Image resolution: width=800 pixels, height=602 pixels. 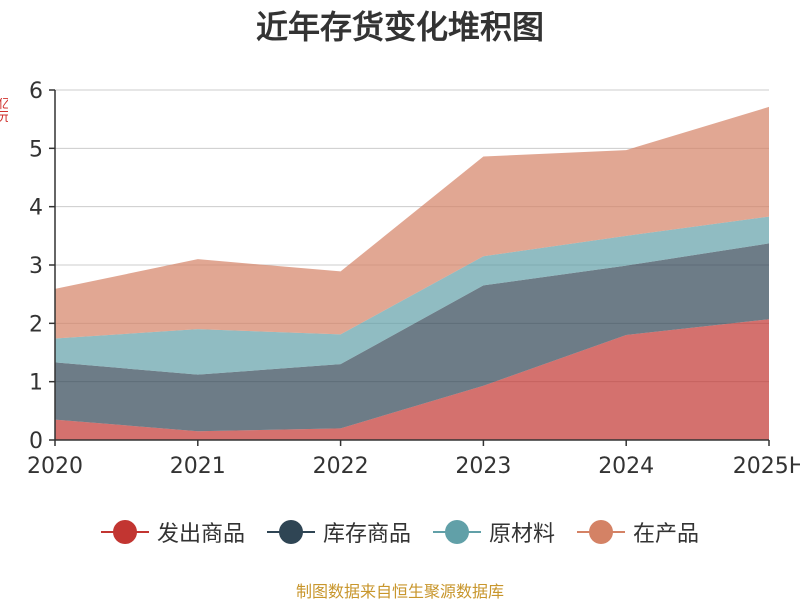 What do you see at coordinates (36, 266) in the screenshot?
I see `y-tick-label-3: 3` at bounding box center [36, 266].